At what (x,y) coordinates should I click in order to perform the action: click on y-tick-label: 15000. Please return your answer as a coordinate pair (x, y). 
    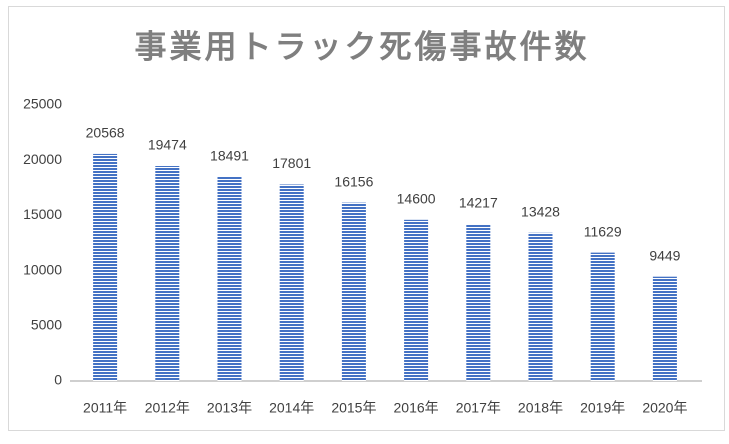
    Looking at the image, I should click on (42, 214).